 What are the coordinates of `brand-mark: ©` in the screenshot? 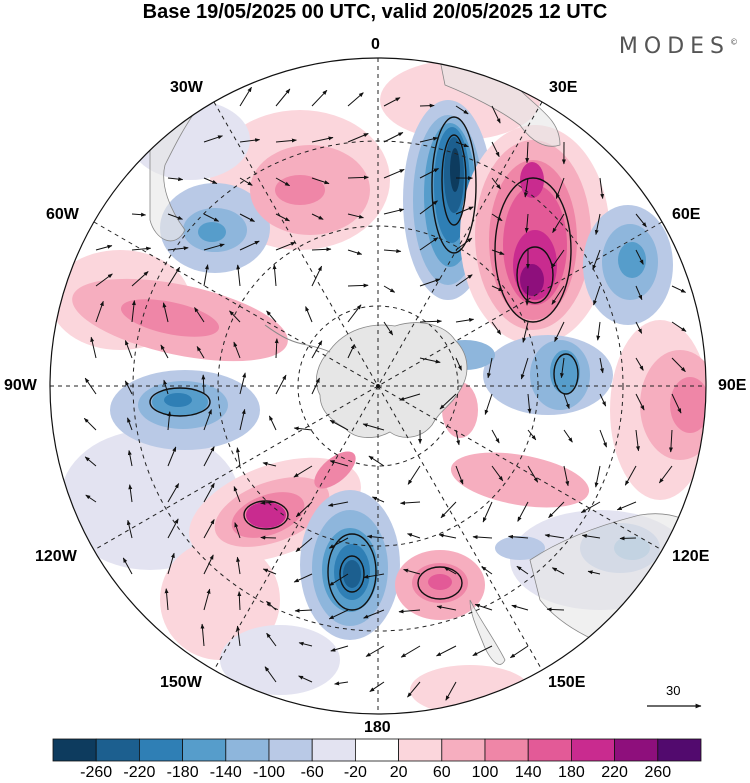 It's located at (734, 42).